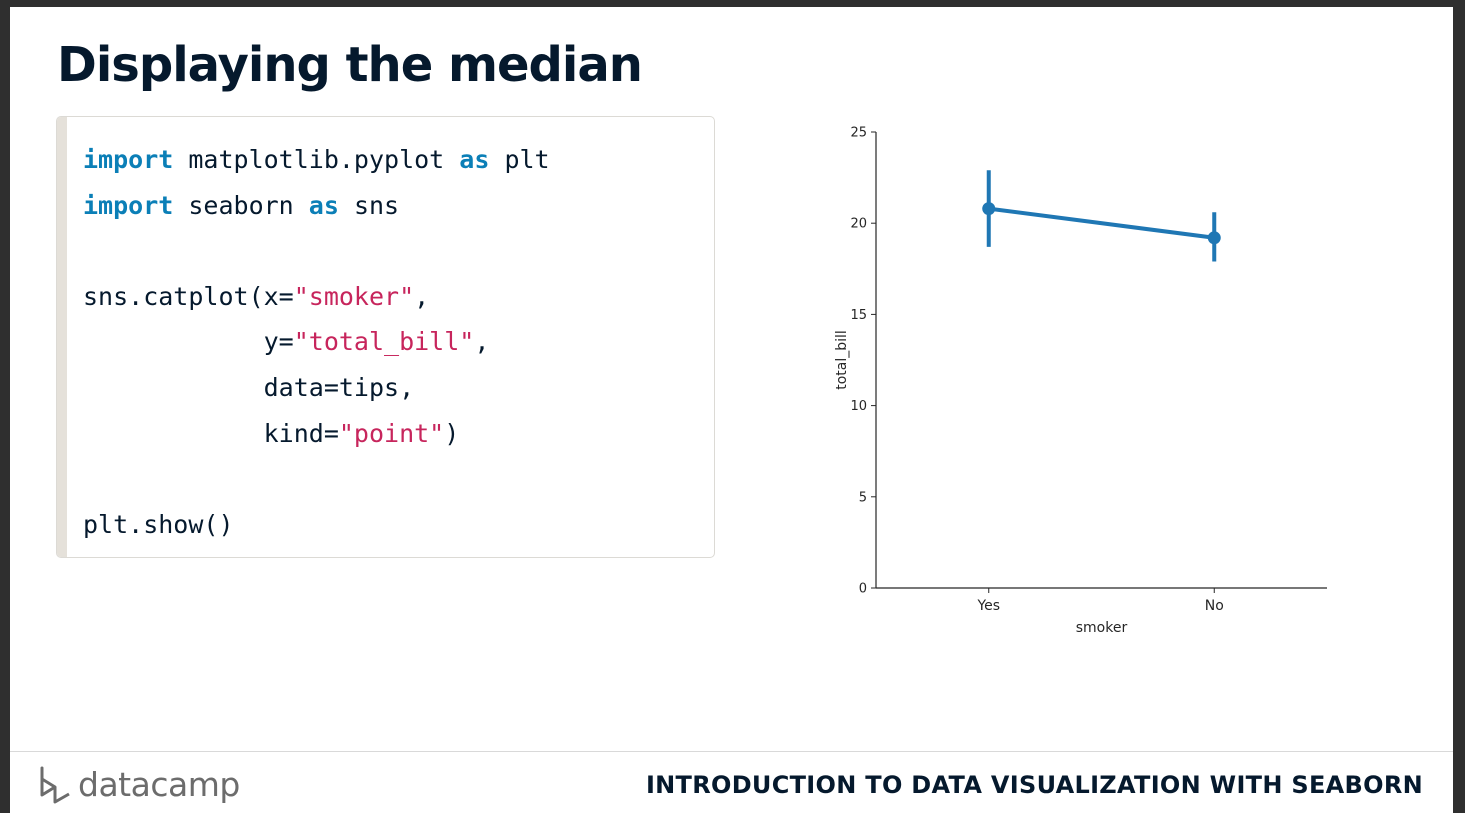 This screenshot has width=1465, height=813. Describe the element at coordinates (354, 296) in the screenshot. I see `code-string: "smoker"` at that location.